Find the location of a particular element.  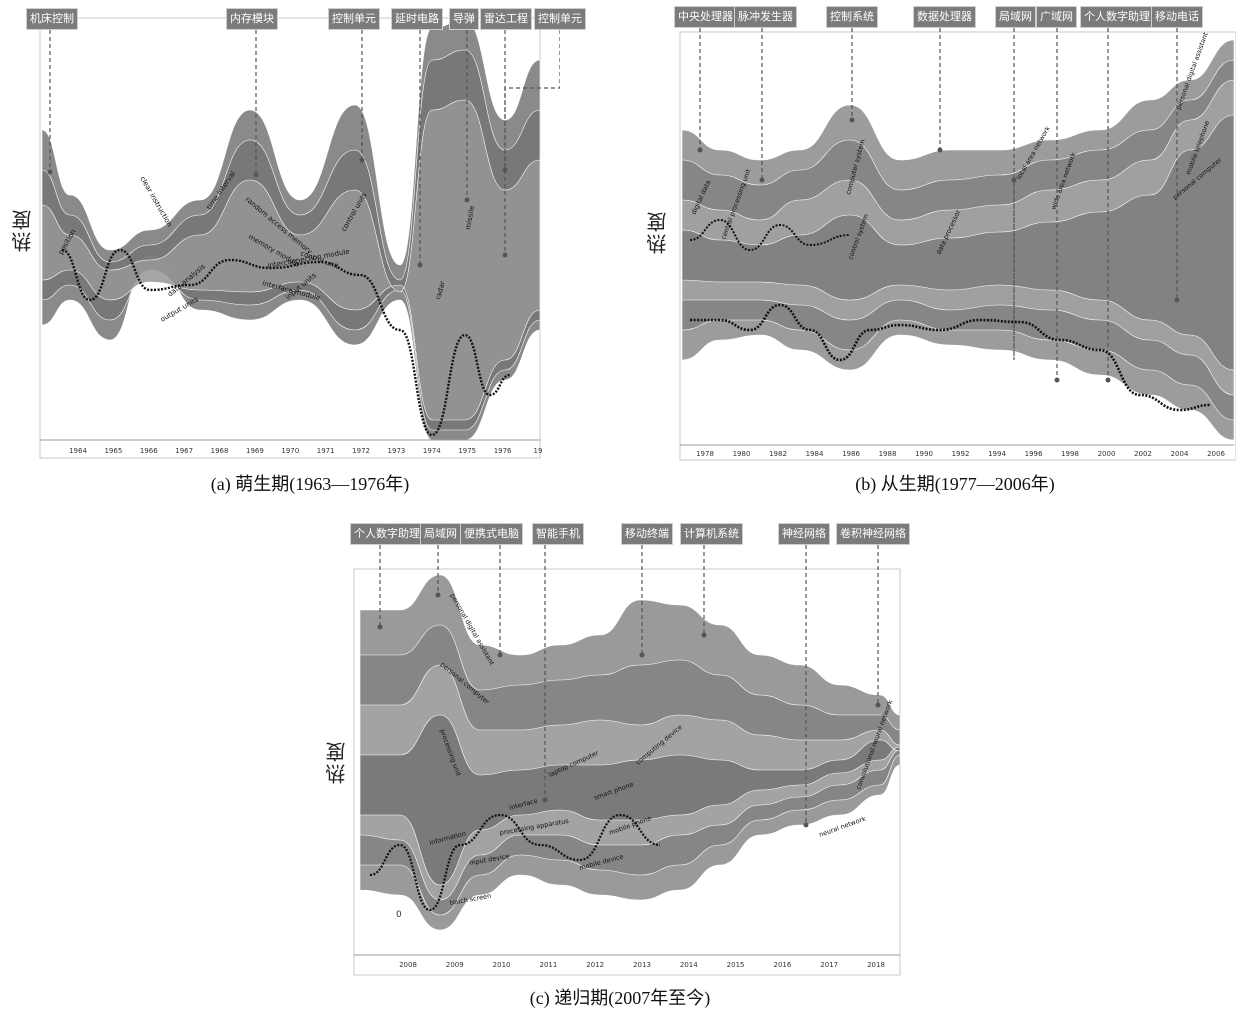

topic-tag-c-6: 神经网络 is located at coordinates (804, 534).